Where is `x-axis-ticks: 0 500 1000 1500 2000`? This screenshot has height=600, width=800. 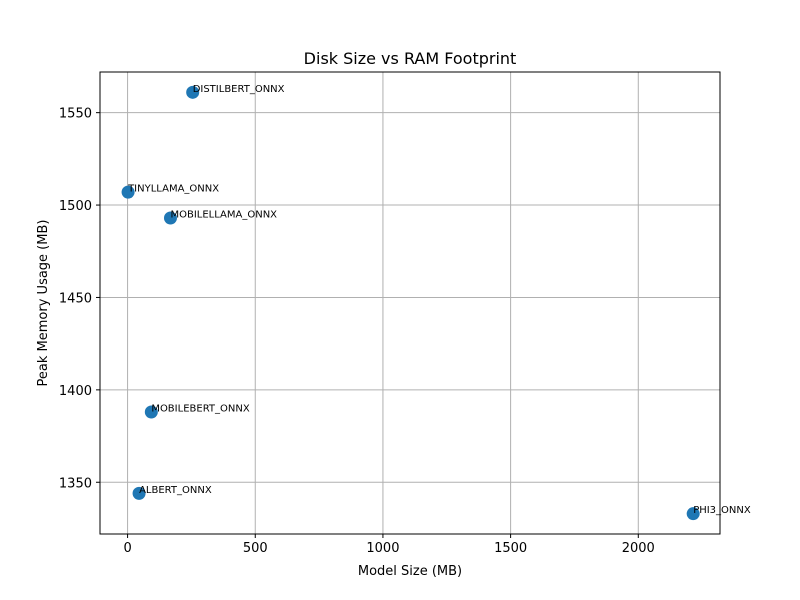
x-axis-ticks: 0 500 1000 1500 2000 is located at coordinates (389, 545).